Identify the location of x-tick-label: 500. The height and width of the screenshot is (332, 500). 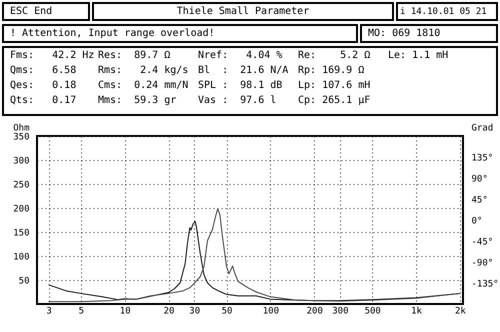
(372, 311).